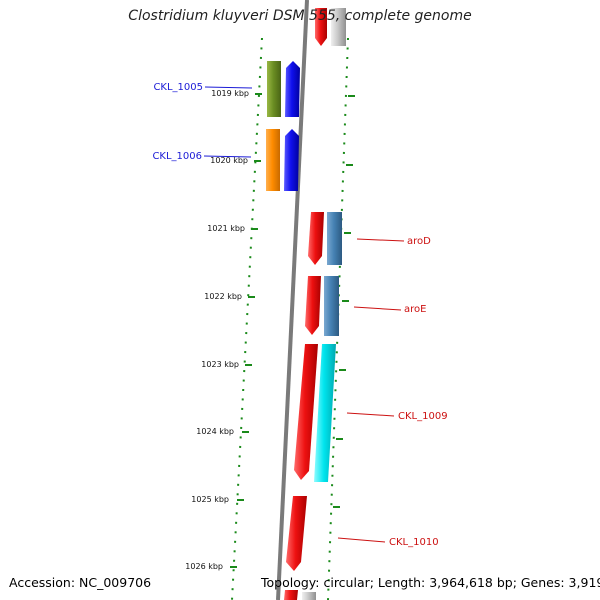  What do you see at coordinates (291, 160) in the screenshot?
I see `gene-ckl1006-blue` at bounding box center [291, 160].